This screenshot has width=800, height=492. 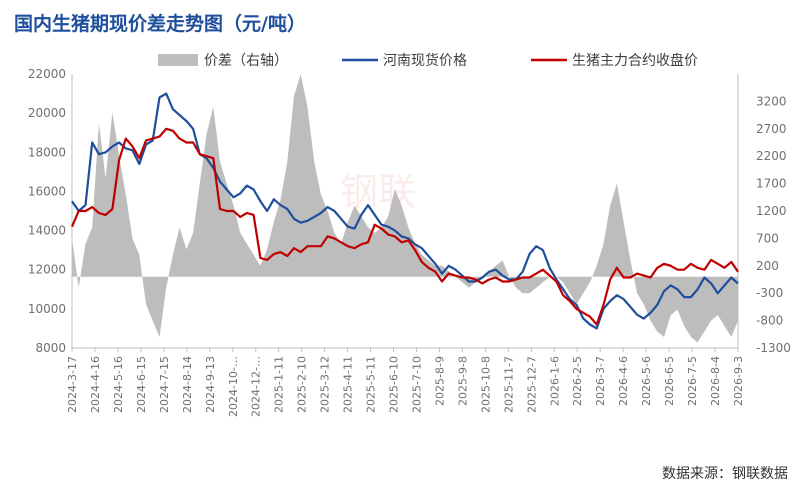 What do you see at coordinates (47, 231) in the screenshot?
I see `left-tick-label: 14000` at bounding box center [47, 231].